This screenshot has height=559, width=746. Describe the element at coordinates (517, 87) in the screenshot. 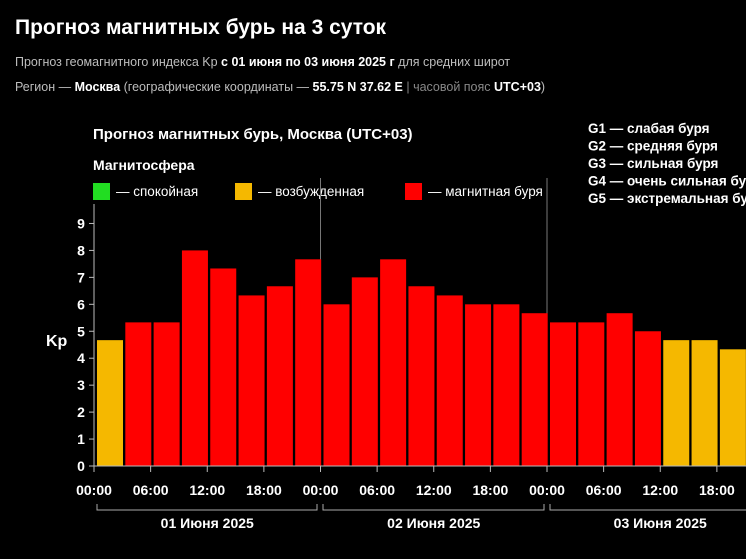

I see `timezone: UTC+03` at that location.